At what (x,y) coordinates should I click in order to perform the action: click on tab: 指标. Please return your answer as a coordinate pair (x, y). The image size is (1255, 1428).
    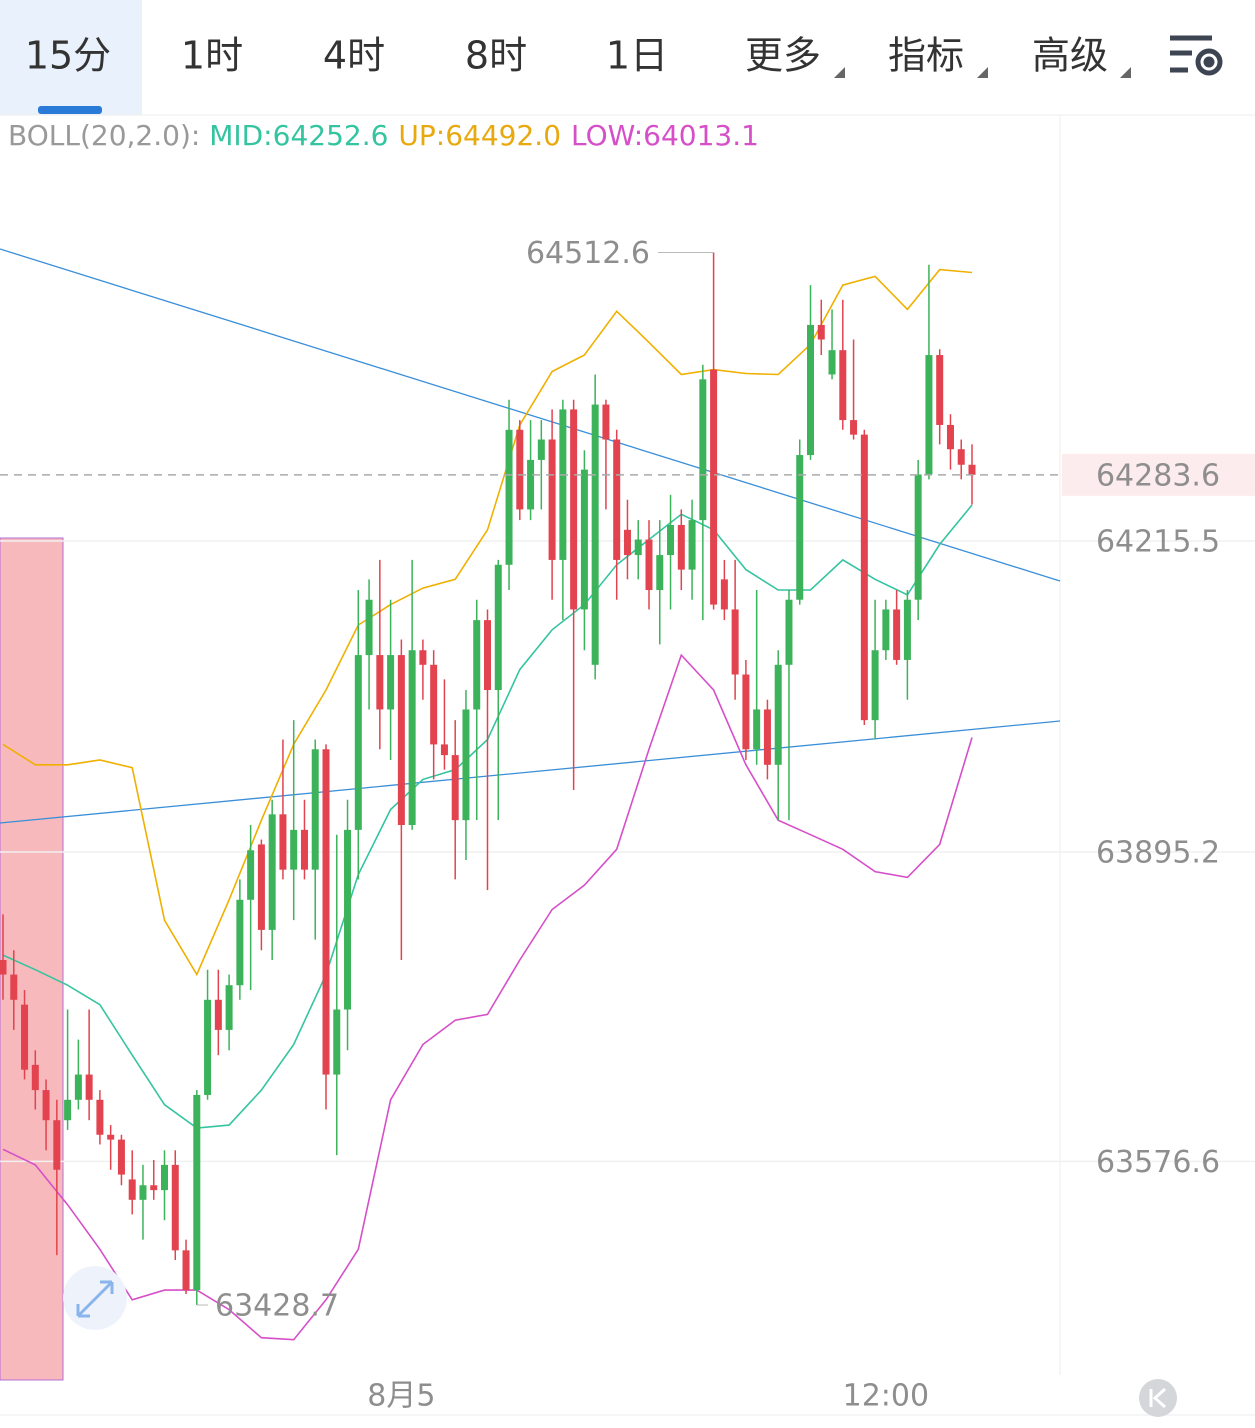
    Looking at the image, I should click on (926, 56).